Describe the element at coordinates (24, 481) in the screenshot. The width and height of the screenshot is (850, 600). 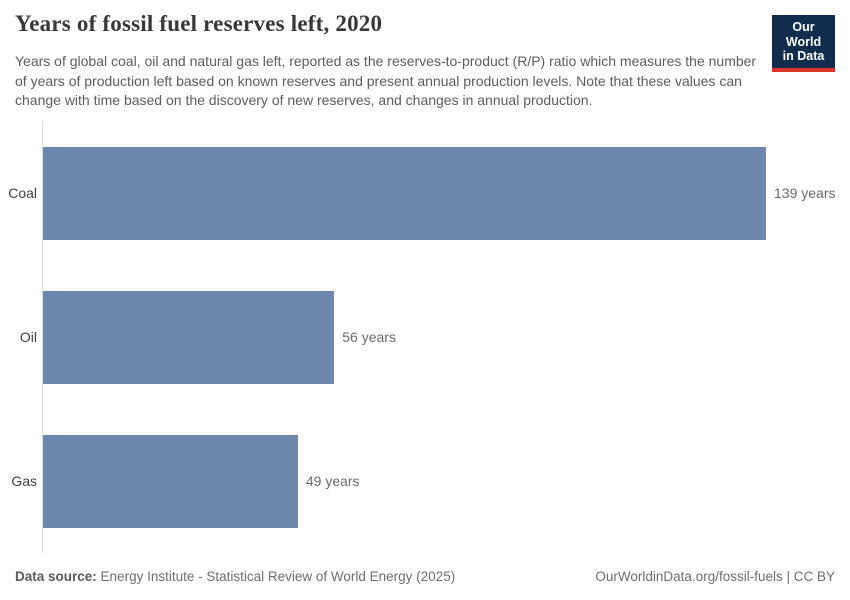
I see `category-label: Gas` at that location.